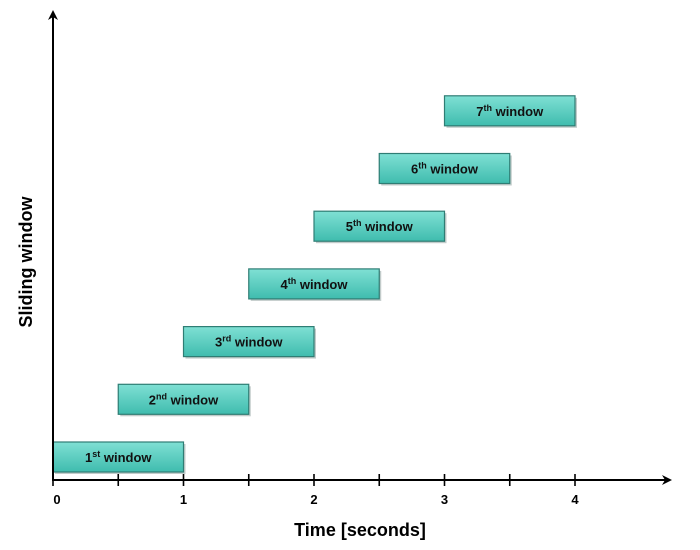  I want to click on window-bar-2: 2nd window, so click(184, 400).